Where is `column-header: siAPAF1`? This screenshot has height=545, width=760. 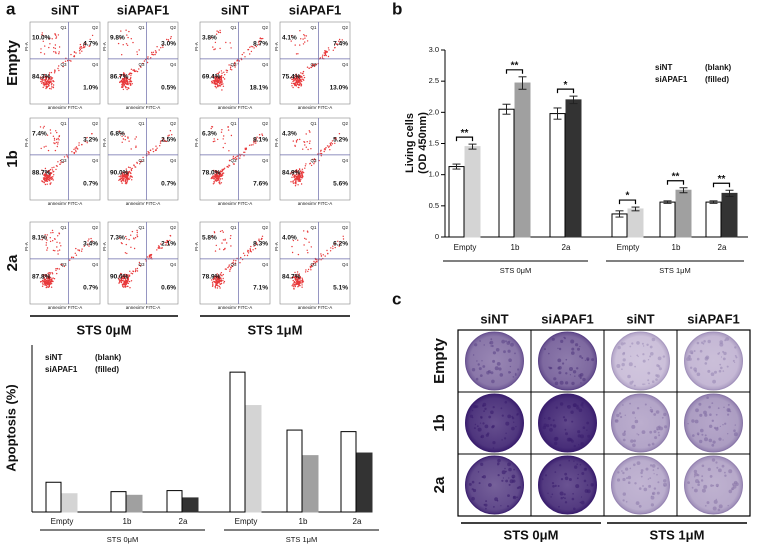
column-header: siAPAF1 is located at coordinates (315, 9).